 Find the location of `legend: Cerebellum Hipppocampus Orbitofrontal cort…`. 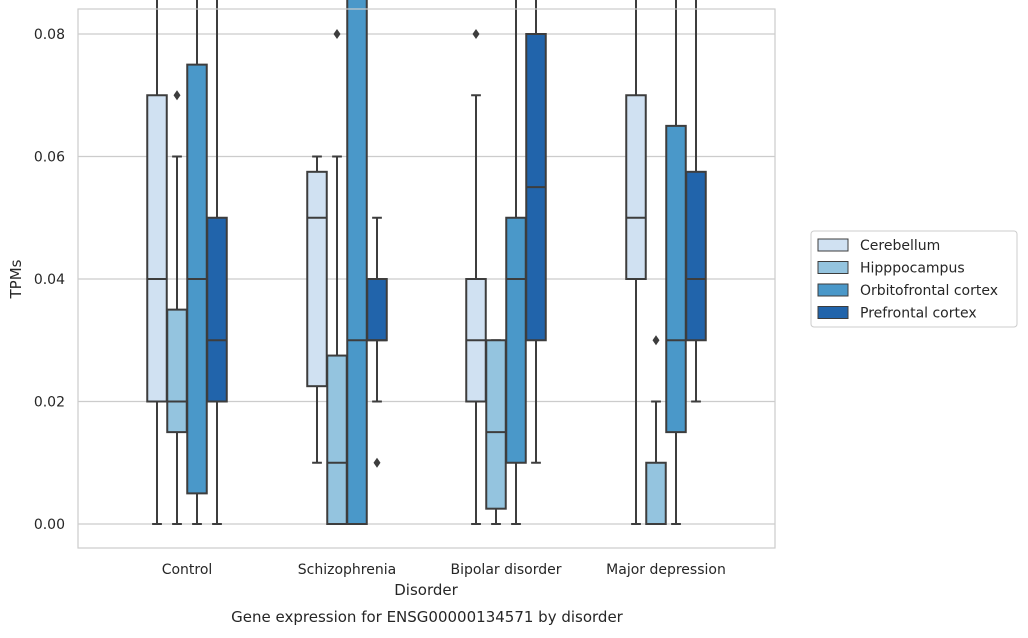

legend: Cerebellum Hipppocampus Orbitofrontal cort… is located at coordinates (914, 279).